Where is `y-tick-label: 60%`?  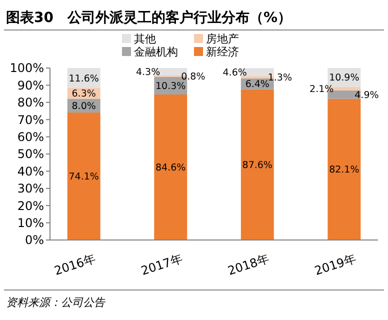
y-tick-label: 60% is located at coordinates (30, 137).